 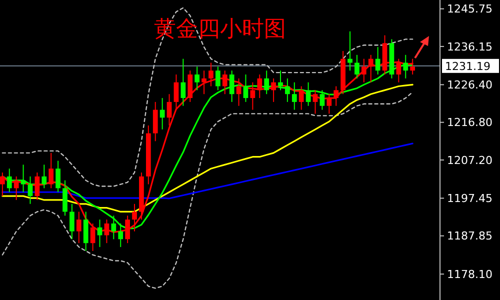 What do you see at coordinates (469, 123) in the screenshot?
I see `y-tick-label: 1216.80` at bounding box center [469, 123].